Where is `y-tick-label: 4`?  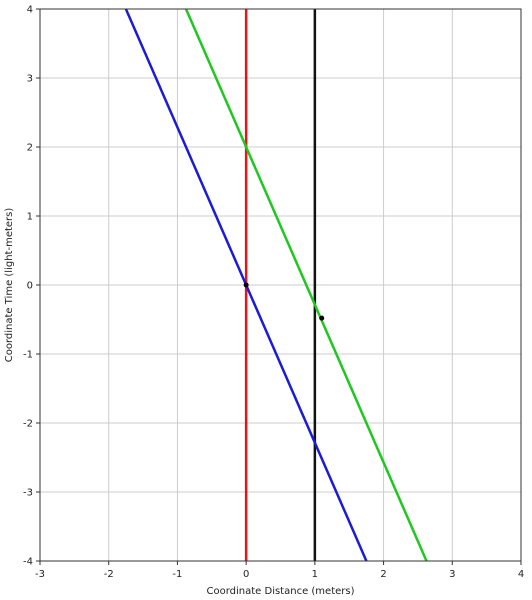
y-tick-label: 4 is located at coordinates (30, 10).